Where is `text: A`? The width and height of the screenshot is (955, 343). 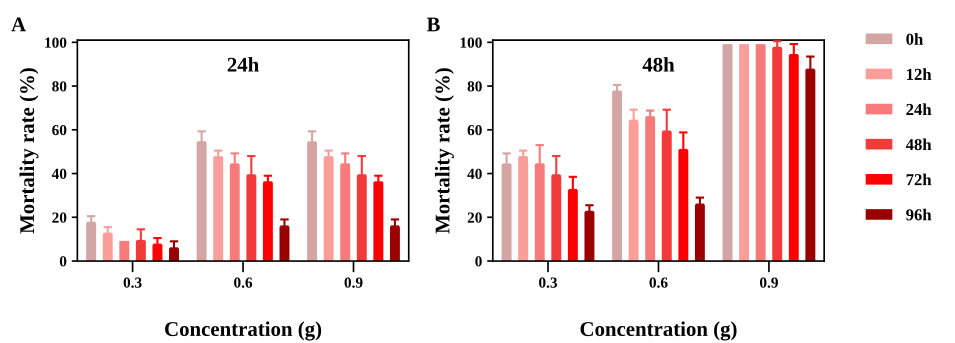
text: A is located at coordinates (18, 25).